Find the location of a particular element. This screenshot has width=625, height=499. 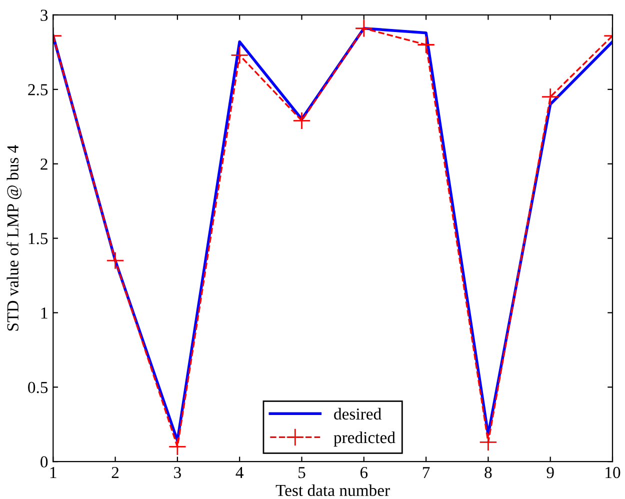

x-tick-label: 6 is located at coordinates (364, 472).